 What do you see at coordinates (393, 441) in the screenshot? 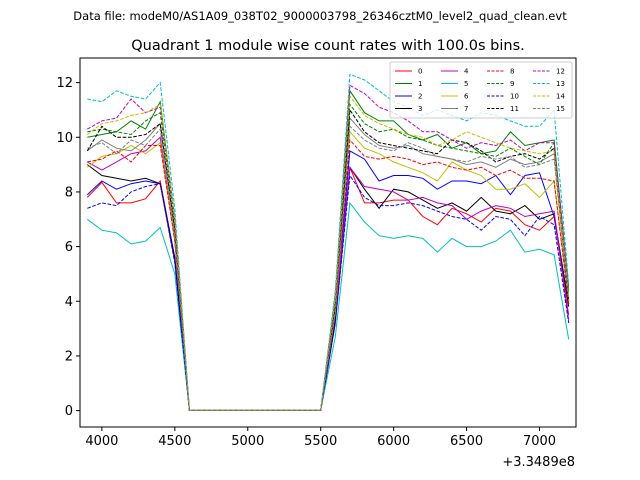
I see `x-tick-label: 6000` at bounding box center [393, 441].